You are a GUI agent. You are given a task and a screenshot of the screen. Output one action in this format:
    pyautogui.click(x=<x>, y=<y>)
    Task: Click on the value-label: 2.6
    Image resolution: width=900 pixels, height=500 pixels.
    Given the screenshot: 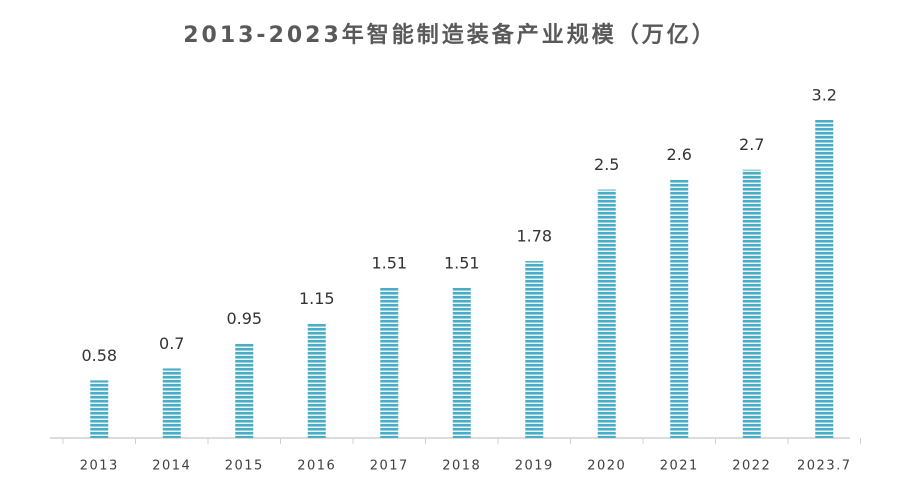 What is the action you would take?
    pyautogui.click(x=679, y=154)
    